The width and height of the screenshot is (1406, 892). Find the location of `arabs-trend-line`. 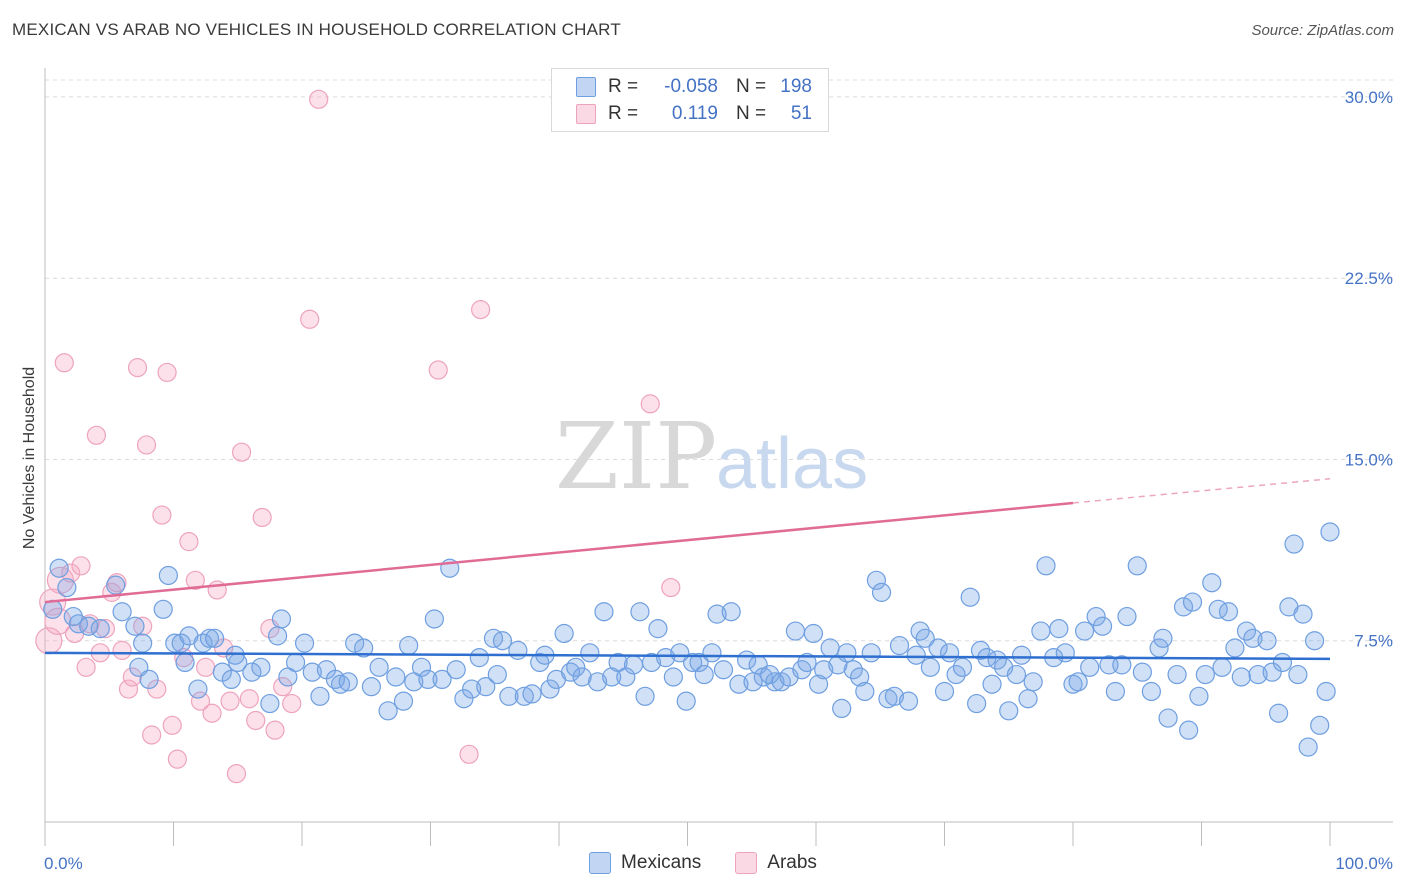

arabs-trend-line is located at coordinates (559, 552).